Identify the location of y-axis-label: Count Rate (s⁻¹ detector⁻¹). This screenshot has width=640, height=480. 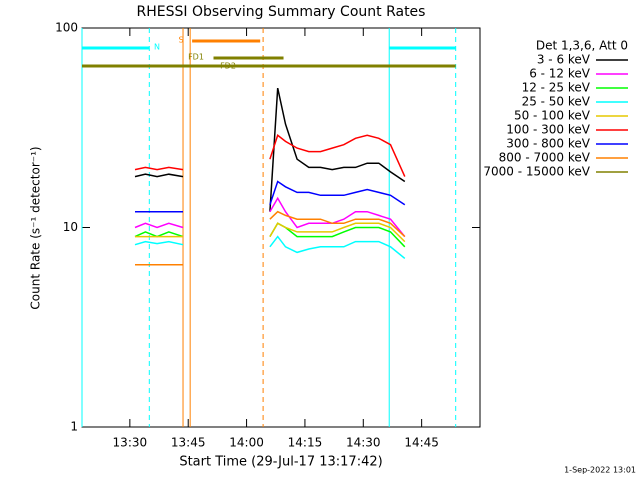
(36, 227).